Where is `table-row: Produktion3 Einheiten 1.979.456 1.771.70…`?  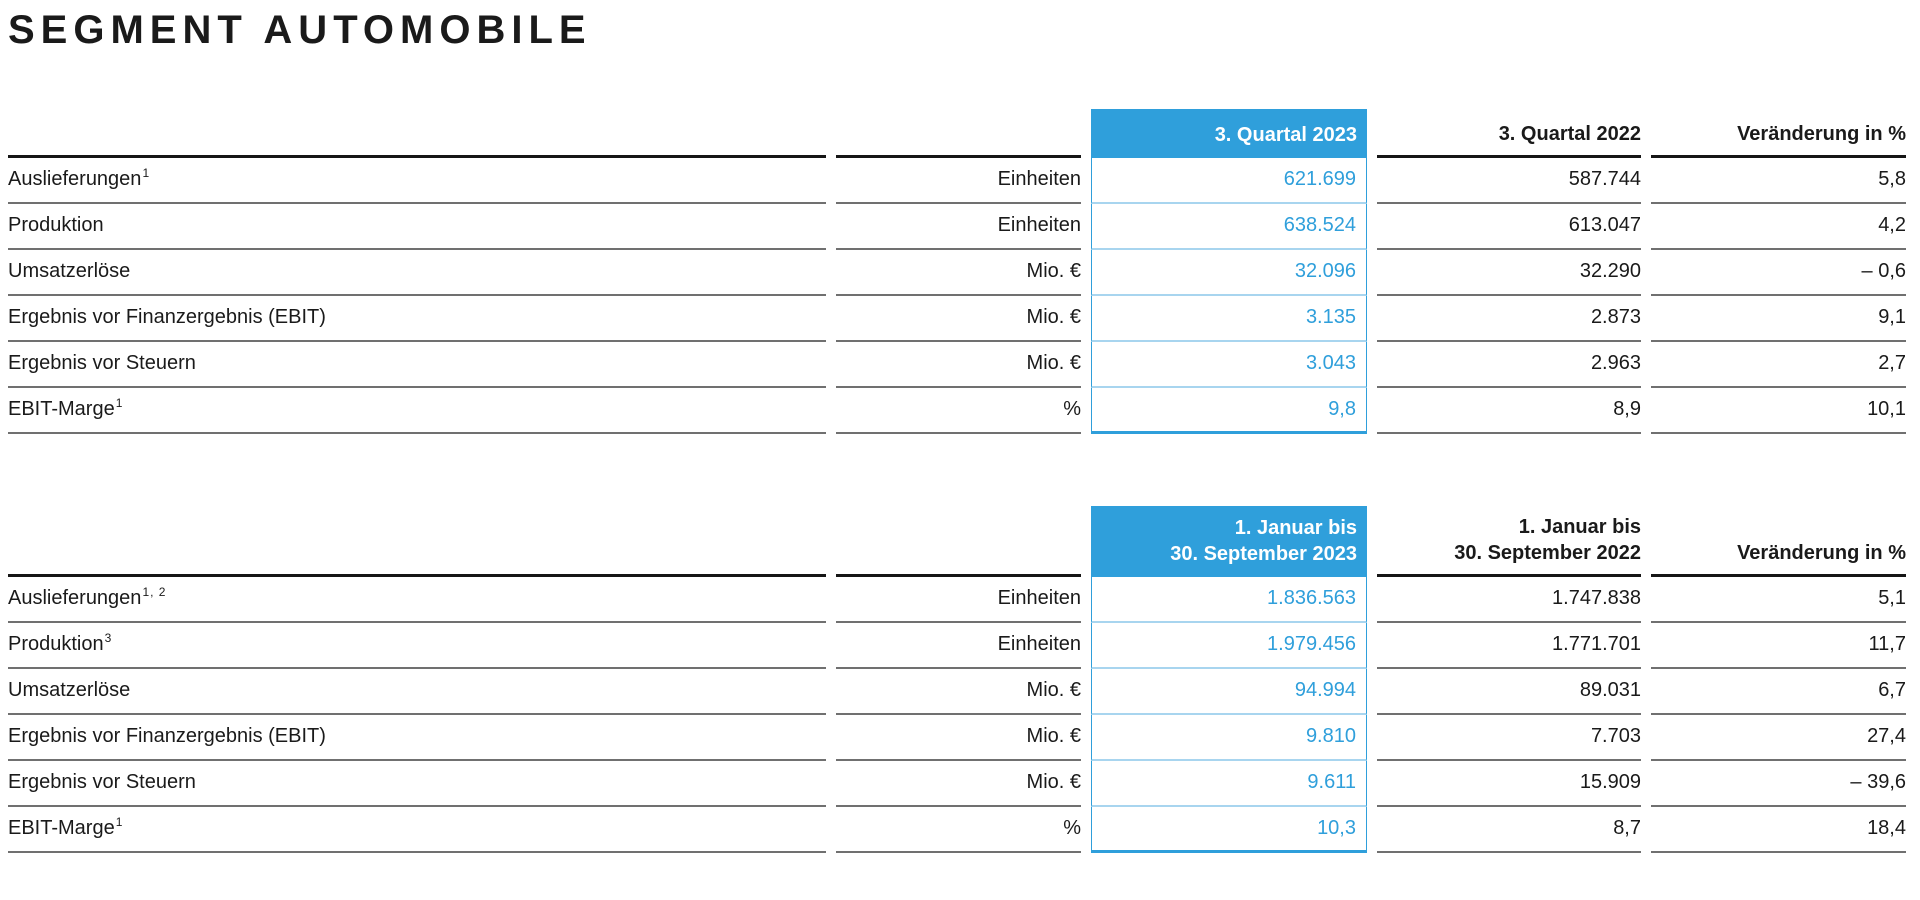 table-row: Produktion3 Einheiten 1.979.456 1.771.70… is located at coordinates (958, 646).